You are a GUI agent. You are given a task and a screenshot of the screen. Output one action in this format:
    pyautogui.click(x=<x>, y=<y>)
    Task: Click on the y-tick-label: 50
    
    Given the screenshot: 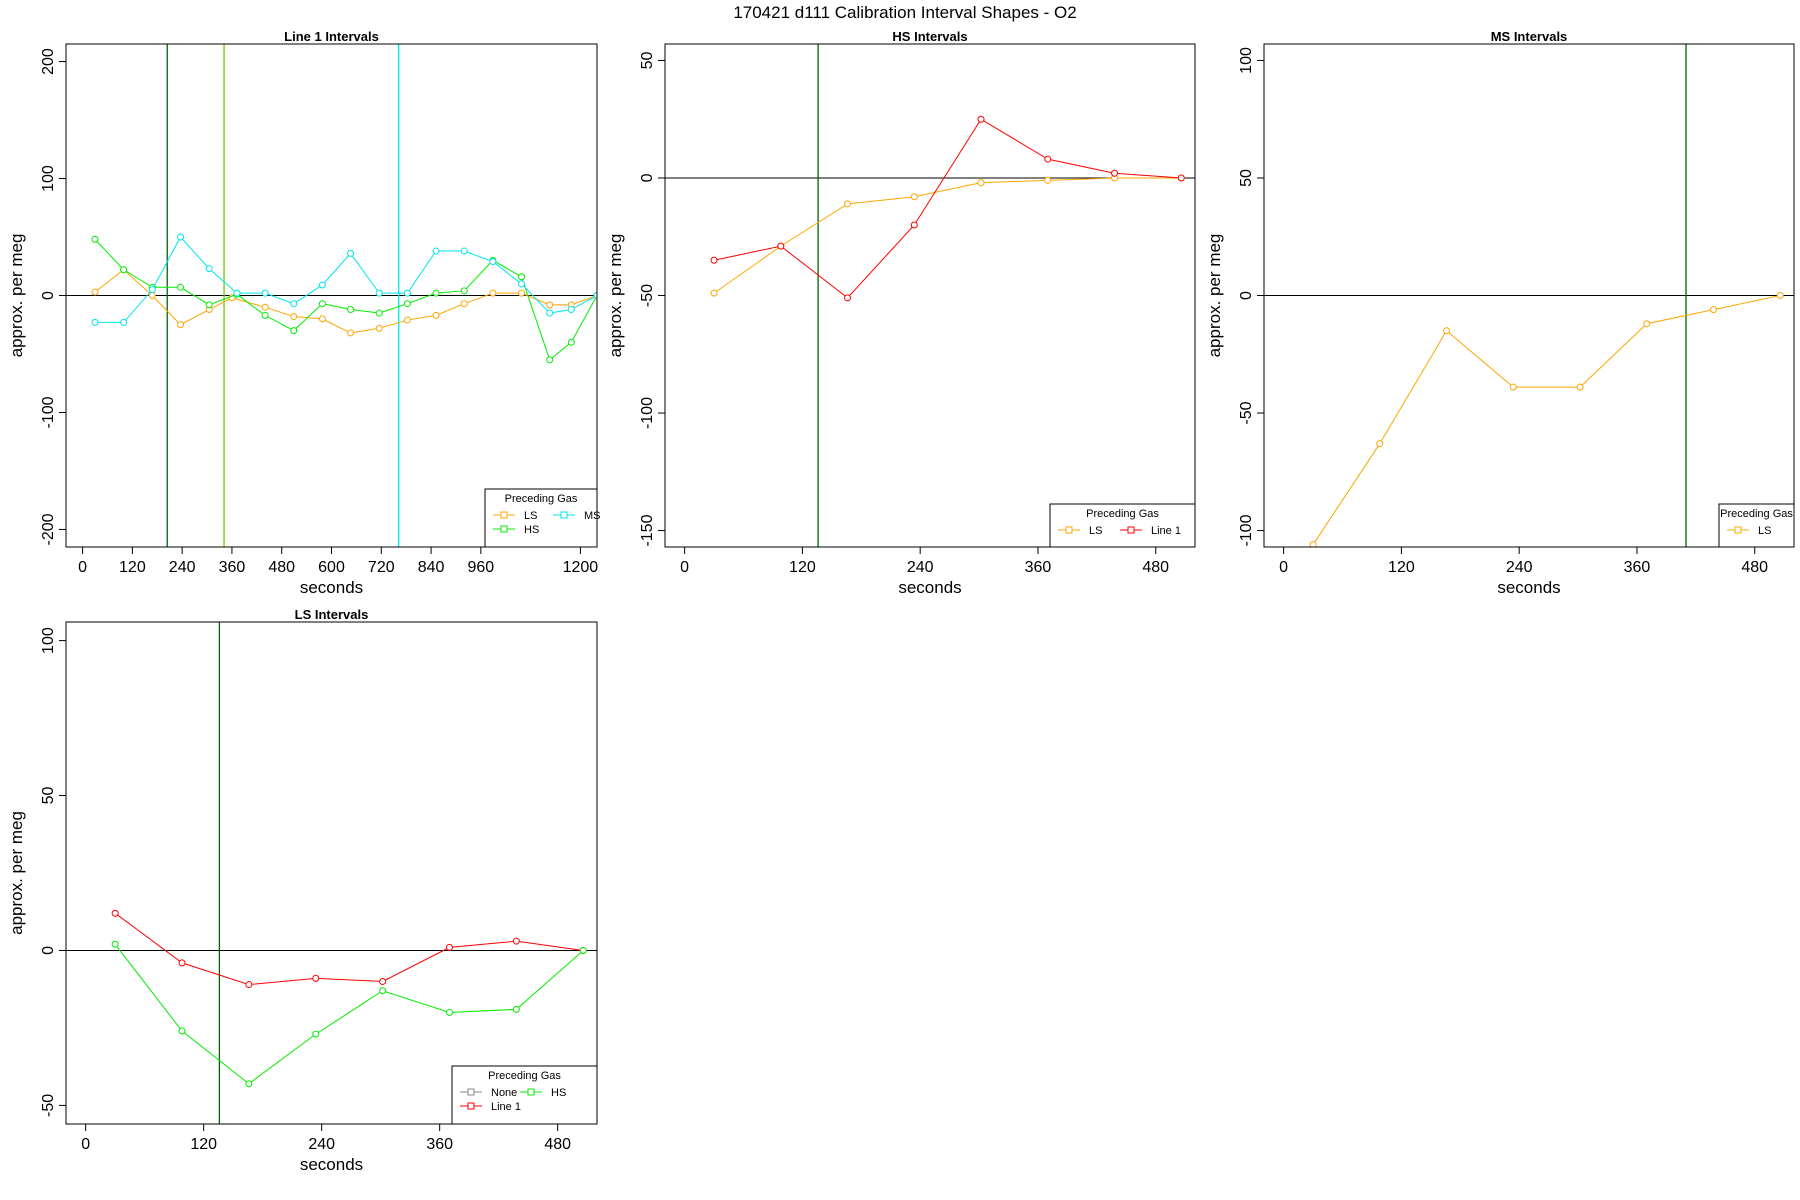 What is the action you would take?
    pyautogui.click(x=647, y=60)
    